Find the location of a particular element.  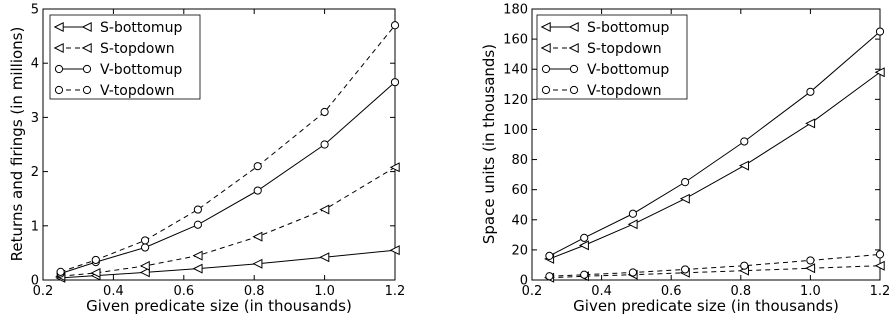

y-tick-label: 3 is located at coordinates (35, 118).